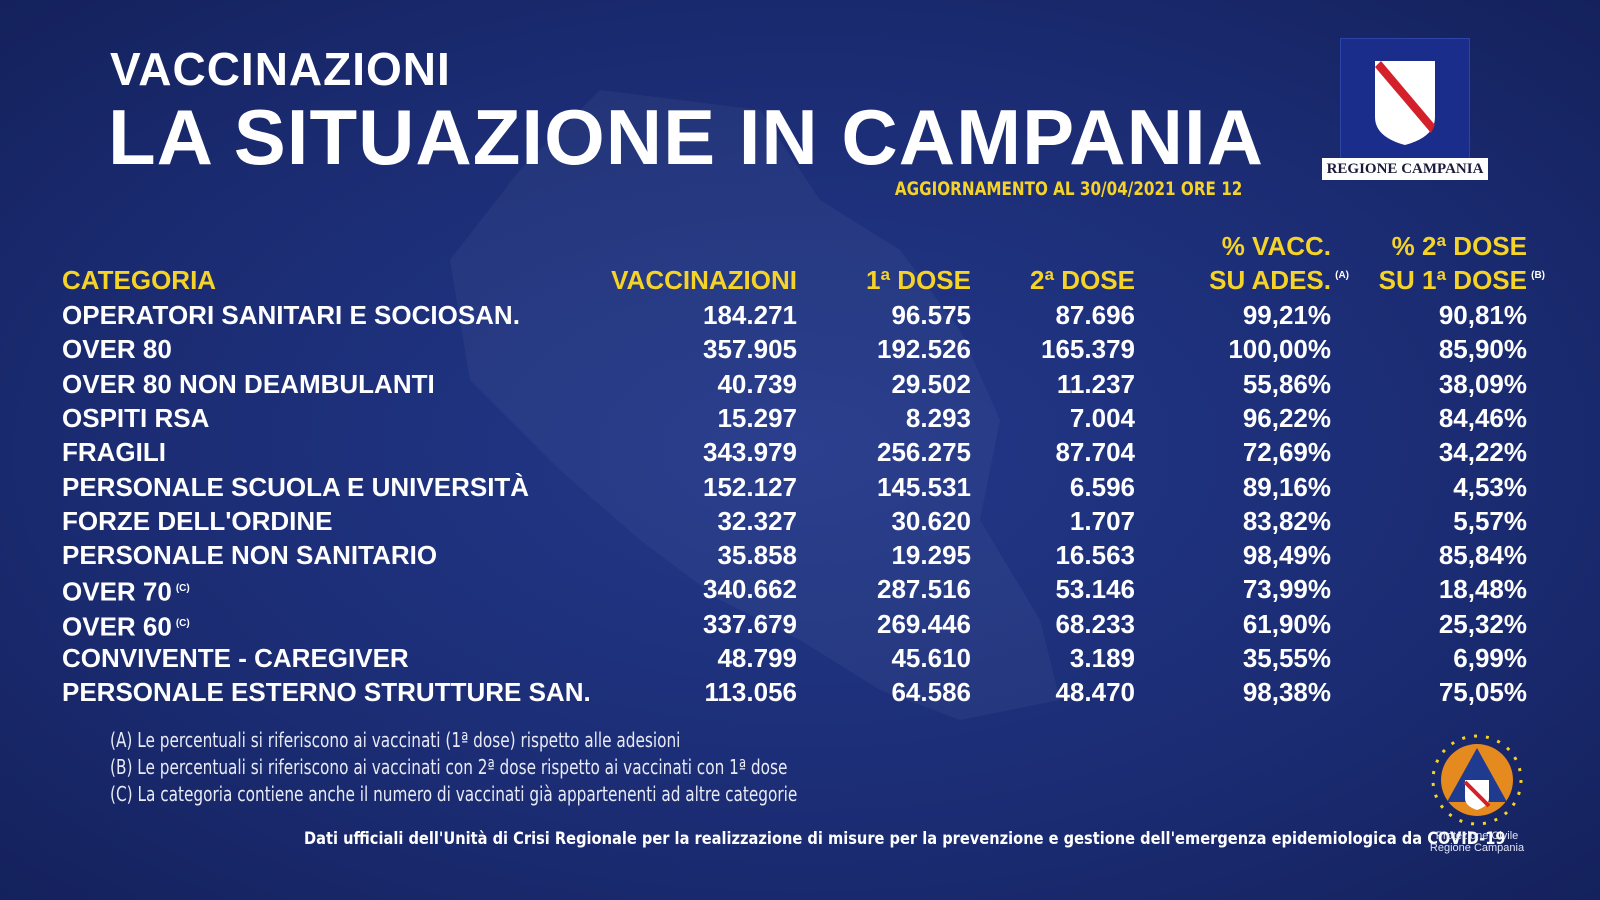 This screenshot has height=900, width=1600. What do you see at coordinates (1342, 275) in the screenshot?
I see `column-note: (A)` at bounding box center [1342, 275].